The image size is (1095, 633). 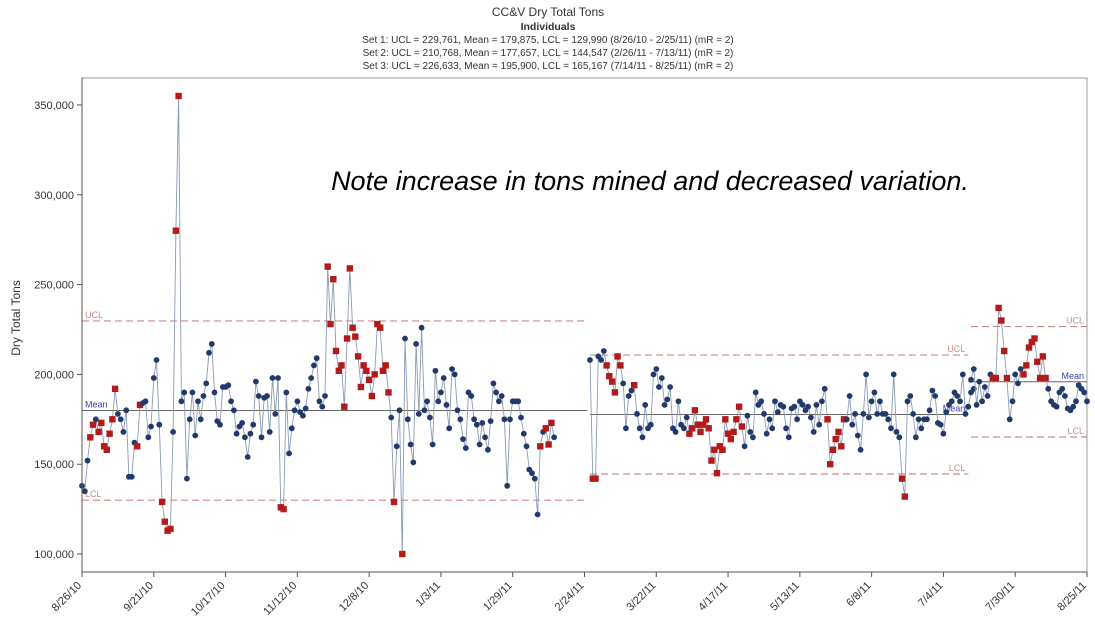 What do you see at coordinates (54, 555) in the screenshot?
I see `y-tick-label: 100,000` at bounding box center [54, 555].